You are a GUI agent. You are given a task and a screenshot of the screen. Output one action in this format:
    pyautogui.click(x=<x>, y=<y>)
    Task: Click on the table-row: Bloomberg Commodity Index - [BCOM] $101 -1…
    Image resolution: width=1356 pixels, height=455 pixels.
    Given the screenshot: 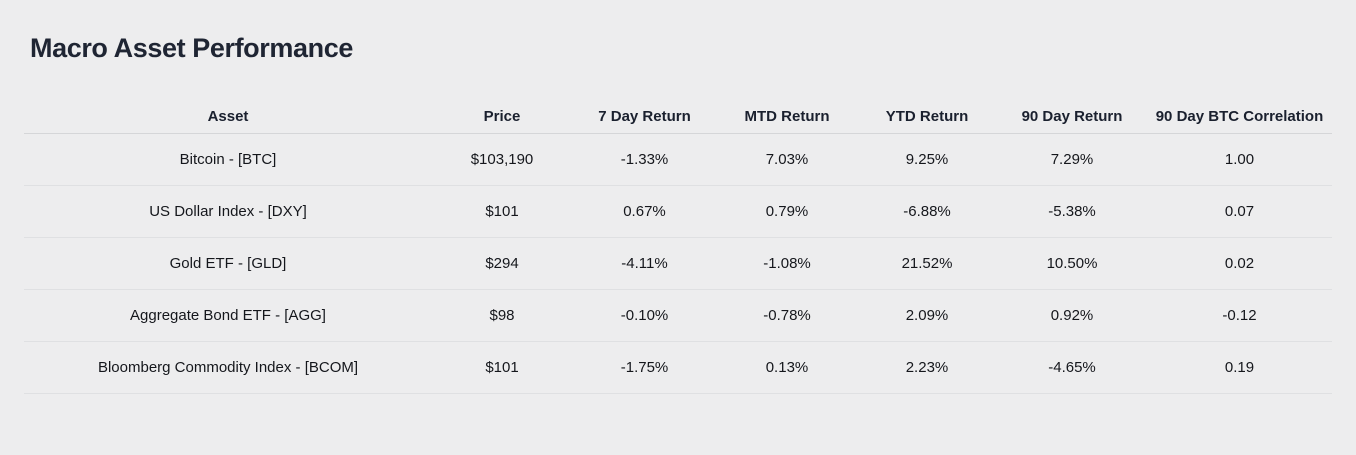 What is the action you would take?
    pyautogui.click(x=678, y=367)
    